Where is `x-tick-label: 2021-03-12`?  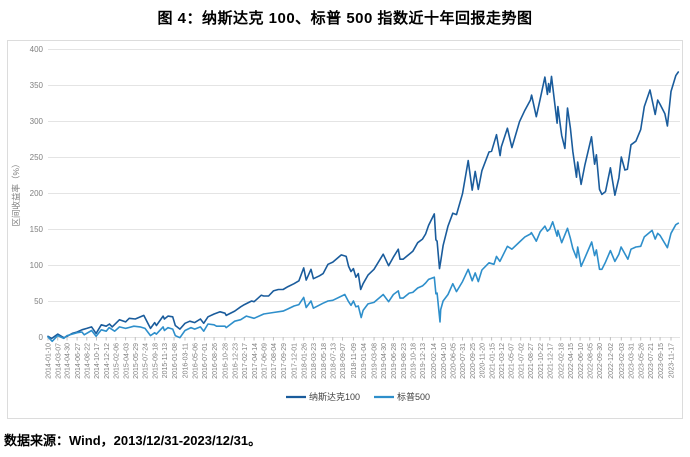 x-tick-label: 2021-03-12 is located at coordinates (502, 361).